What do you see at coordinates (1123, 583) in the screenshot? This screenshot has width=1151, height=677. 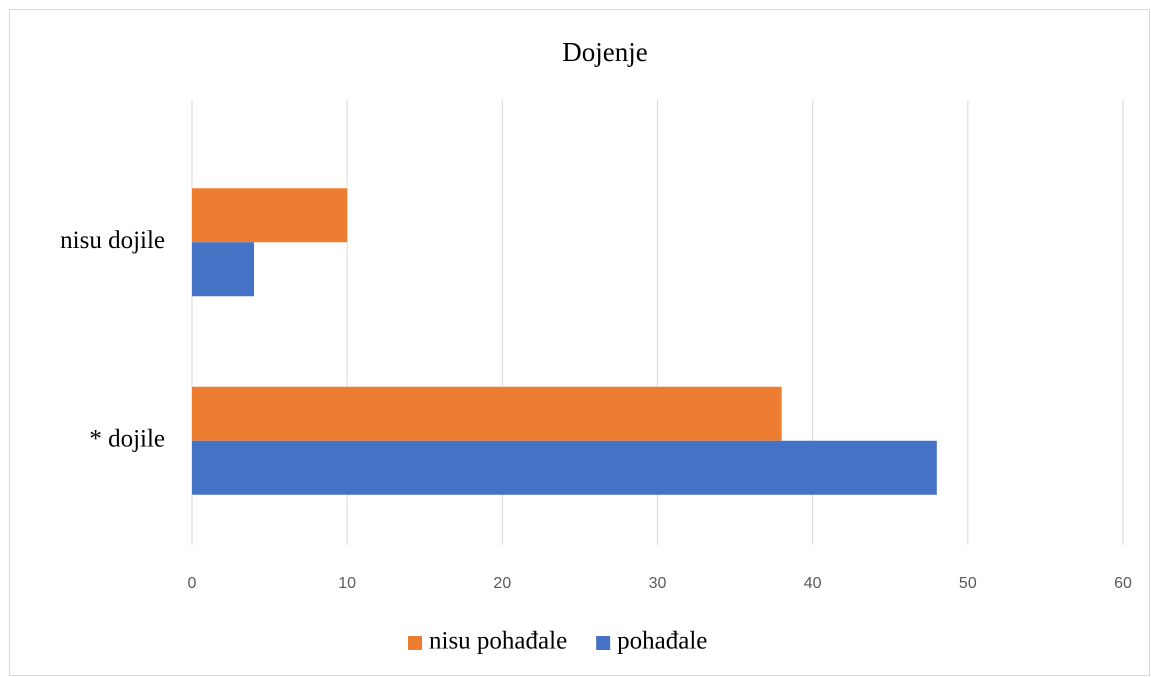 I see `x-tick-label: 60` at bounding box center [1123, 583].